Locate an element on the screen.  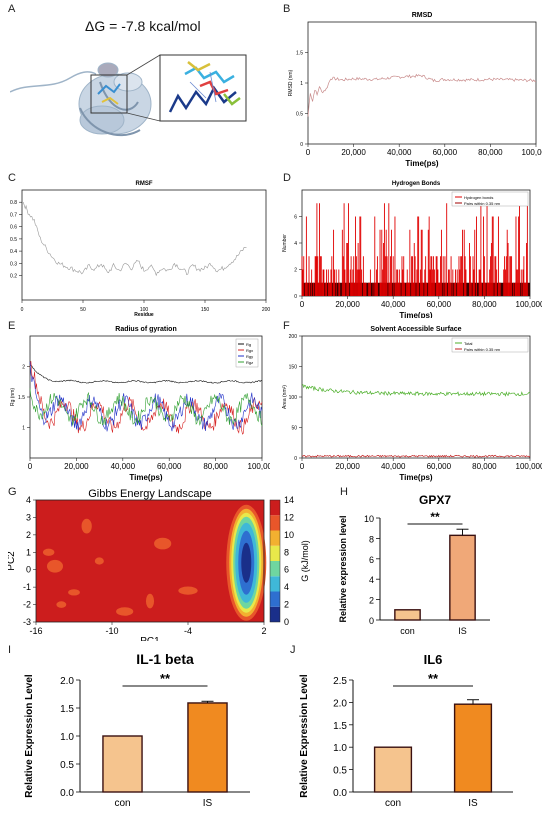
colorbar-frame is located at coordinates (275, 561).